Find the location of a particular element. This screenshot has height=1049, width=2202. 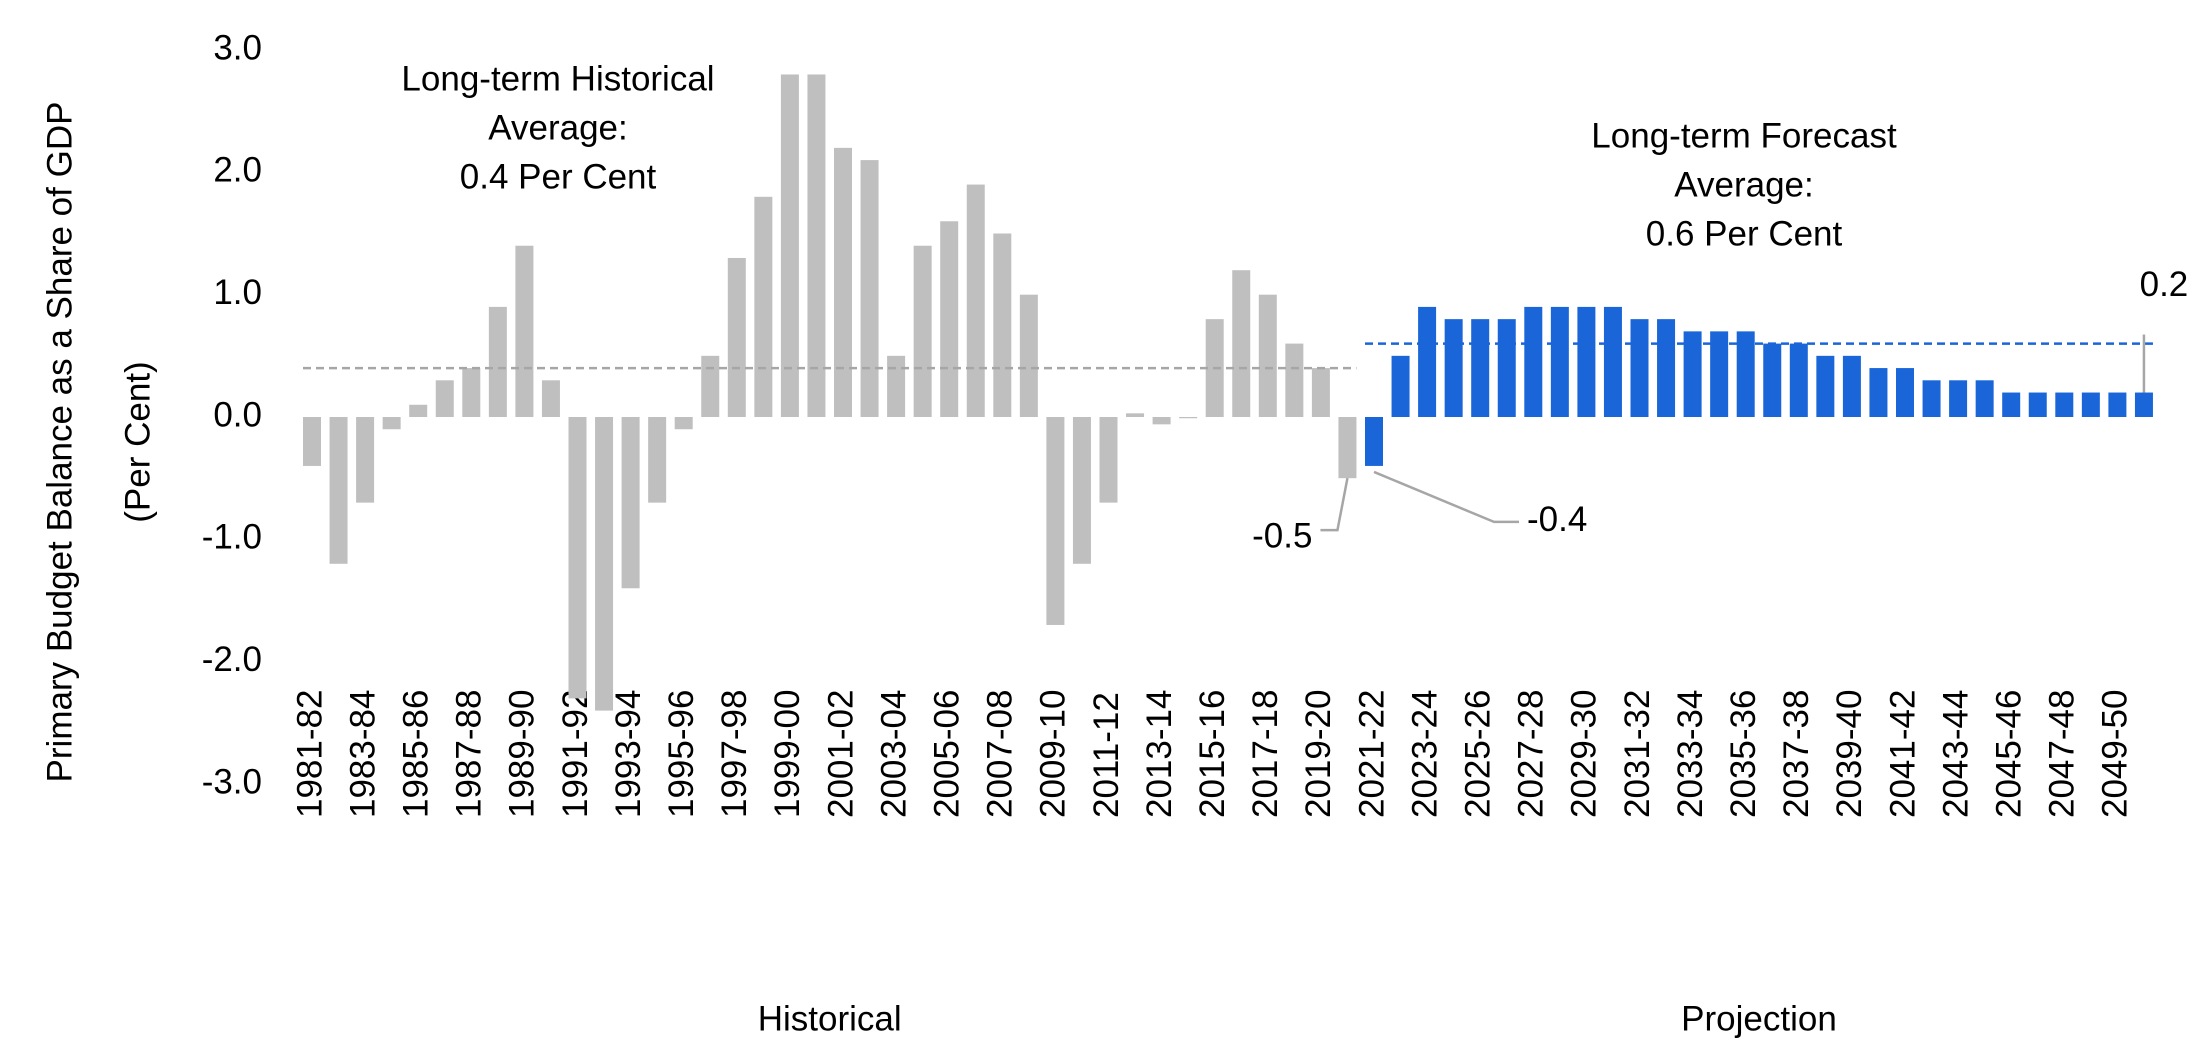

x-tick-label-group: 1993-94 is located at coordinates (628, 754).